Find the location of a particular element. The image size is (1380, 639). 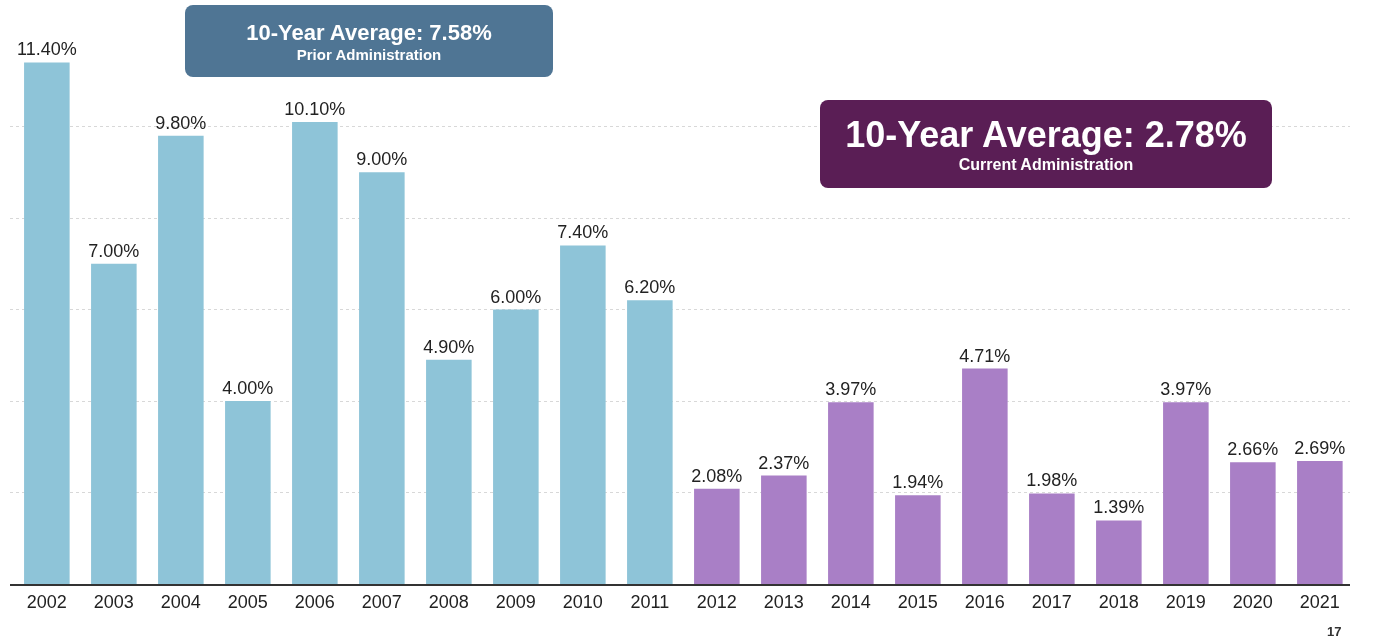

data-label: 1.98% is located at coordinates (1052, 480).